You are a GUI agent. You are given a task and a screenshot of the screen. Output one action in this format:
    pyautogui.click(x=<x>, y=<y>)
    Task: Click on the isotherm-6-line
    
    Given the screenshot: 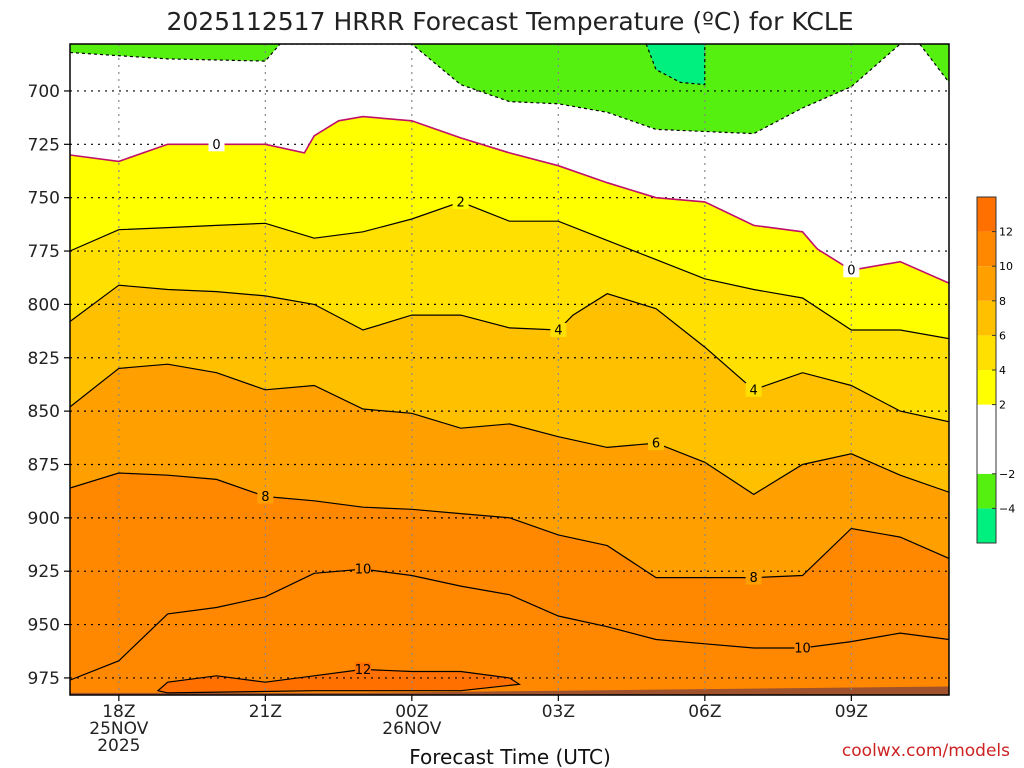 What is the action you would take?
    pyautogui.click(x=509, y=429)
    